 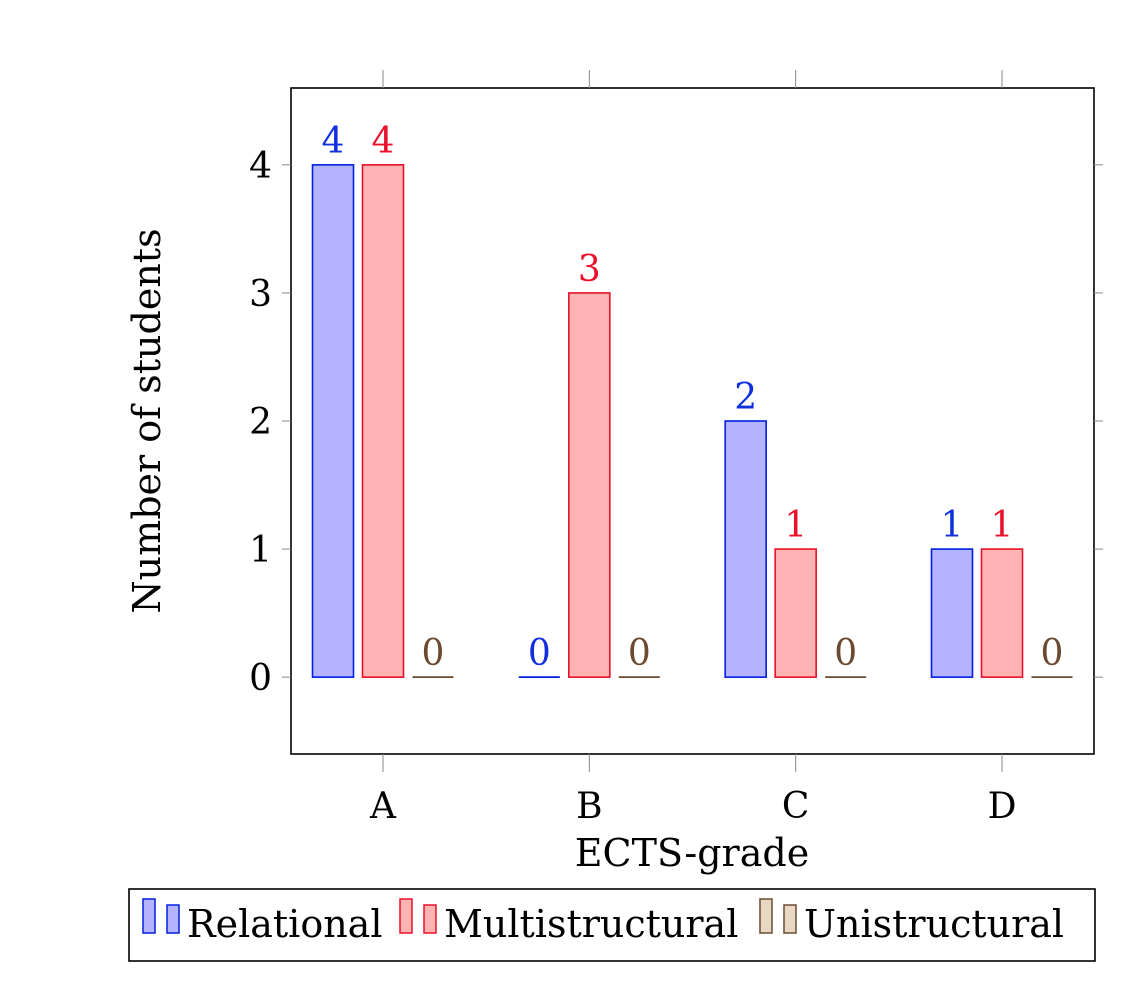 I want to click on y-tick-label: 0, so click(x=260, y=678).